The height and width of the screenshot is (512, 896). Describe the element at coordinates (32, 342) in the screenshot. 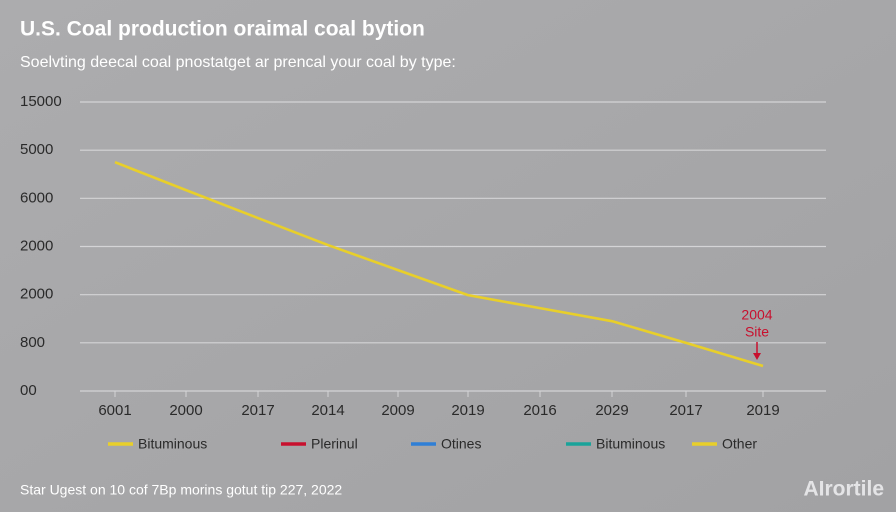

I see `y-tick-label: 800` at that location.